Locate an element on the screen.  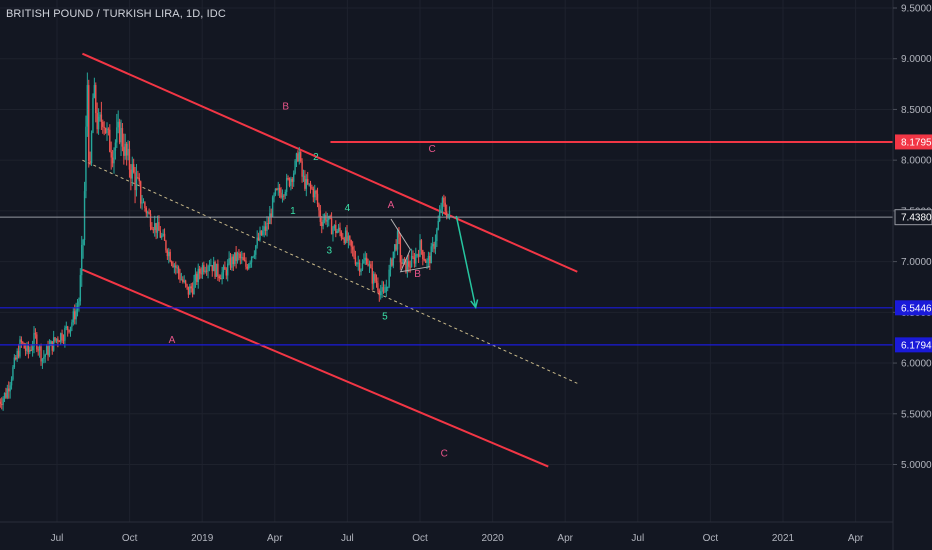
y-tick-label-7: 6.0000 is located at coordinates (916, 364).